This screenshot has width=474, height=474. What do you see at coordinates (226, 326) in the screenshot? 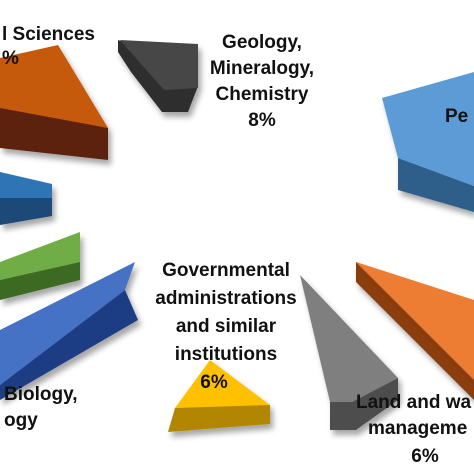
I see `label-governmental-line-3: and similar` at bounding box center [226, 326].